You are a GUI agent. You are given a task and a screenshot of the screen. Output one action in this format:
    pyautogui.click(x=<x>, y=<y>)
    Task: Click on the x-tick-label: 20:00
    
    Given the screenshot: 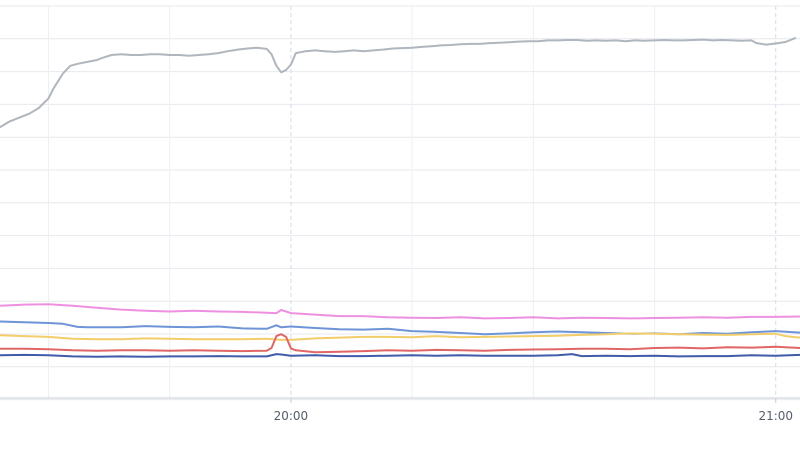 What is the action you would take?
    pyautogui.click(x=291, y=416)
    